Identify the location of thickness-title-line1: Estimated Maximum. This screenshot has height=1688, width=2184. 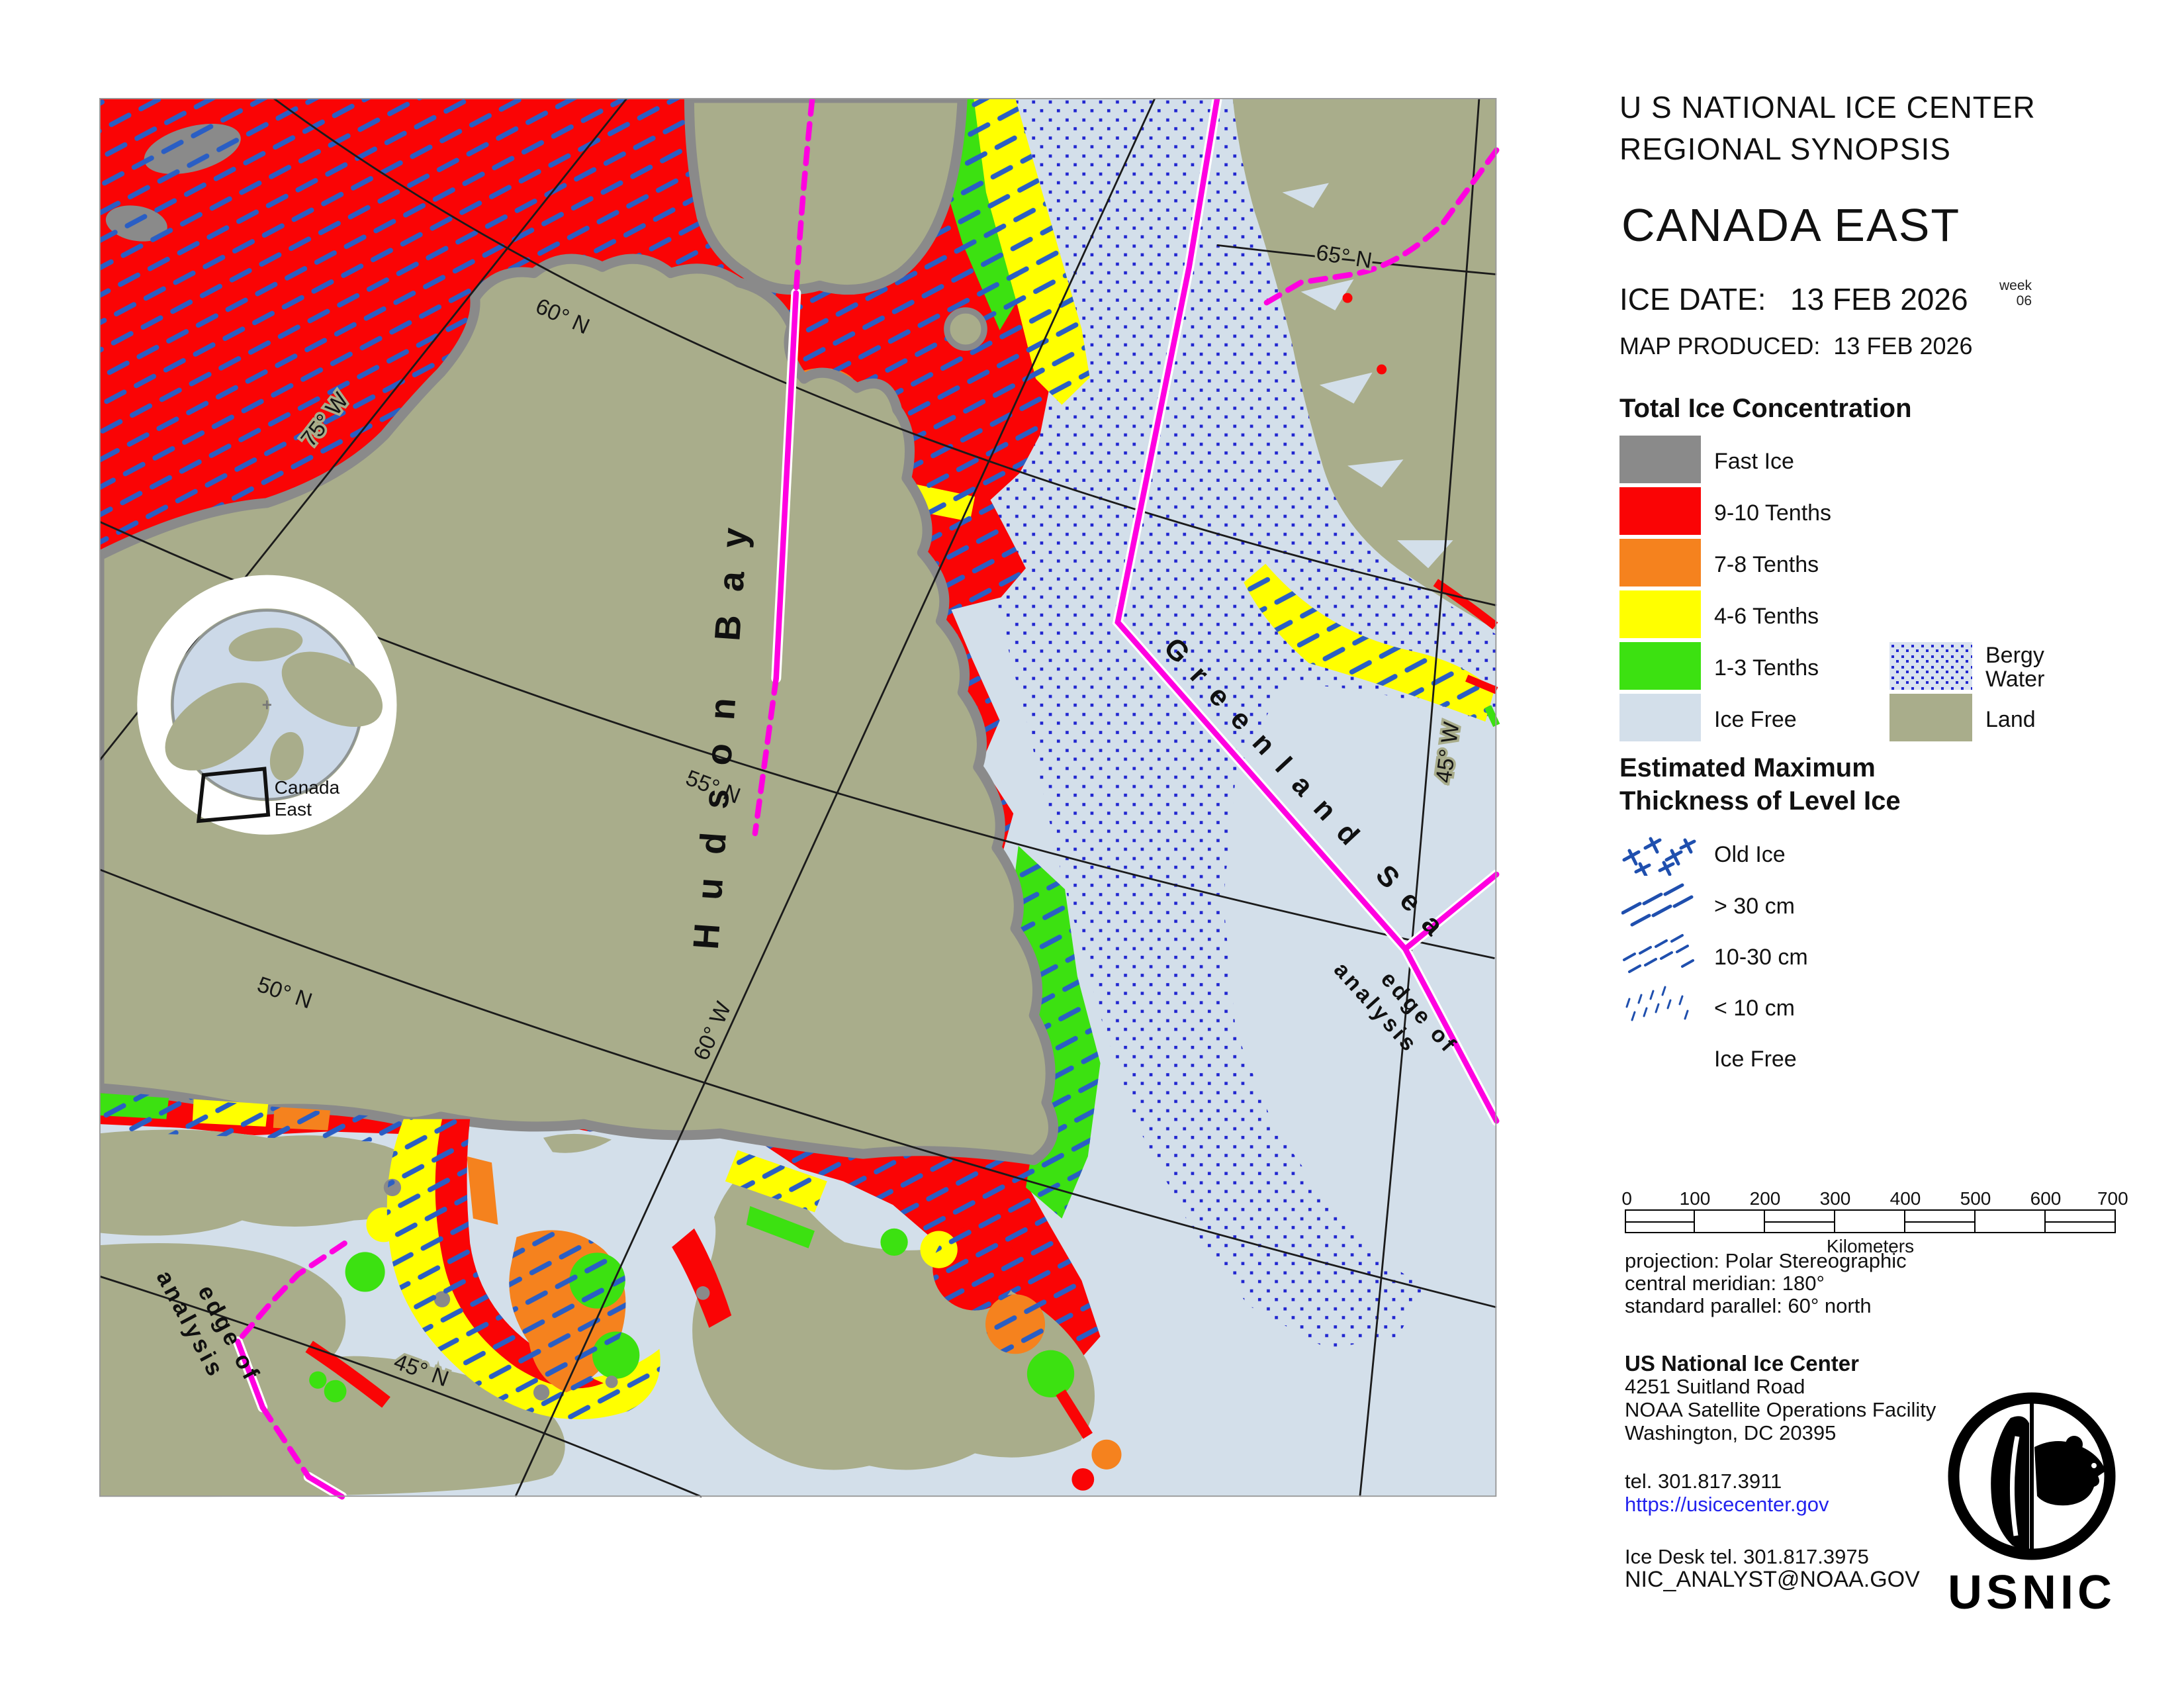
(1747, 767).